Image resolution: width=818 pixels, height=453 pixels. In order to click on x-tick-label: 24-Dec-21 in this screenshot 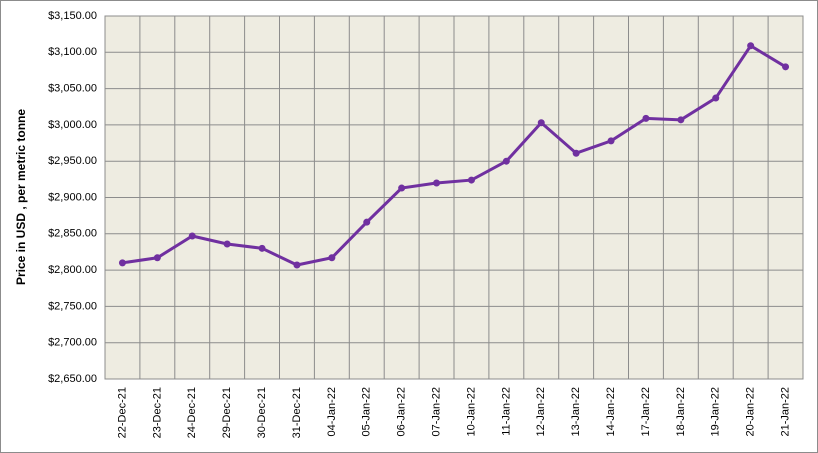, I will do `click(192, 412)`.